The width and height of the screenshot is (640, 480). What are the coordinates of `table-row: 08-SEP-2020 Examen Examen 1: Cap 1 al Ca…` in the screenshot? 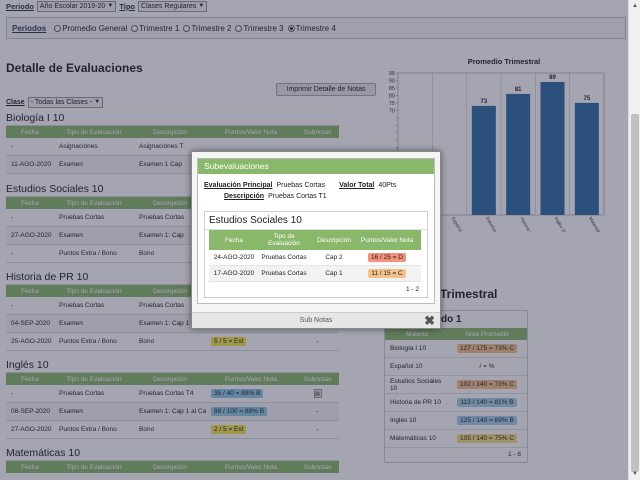 It's located at (172, 412).